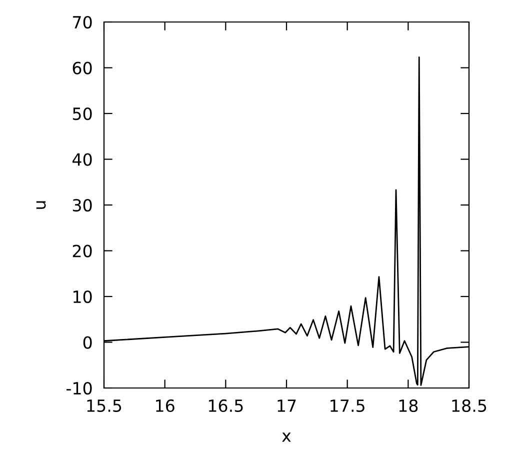 The image size is (509, 450). I want to click on x-tick-label: 16, so click(165, 405).